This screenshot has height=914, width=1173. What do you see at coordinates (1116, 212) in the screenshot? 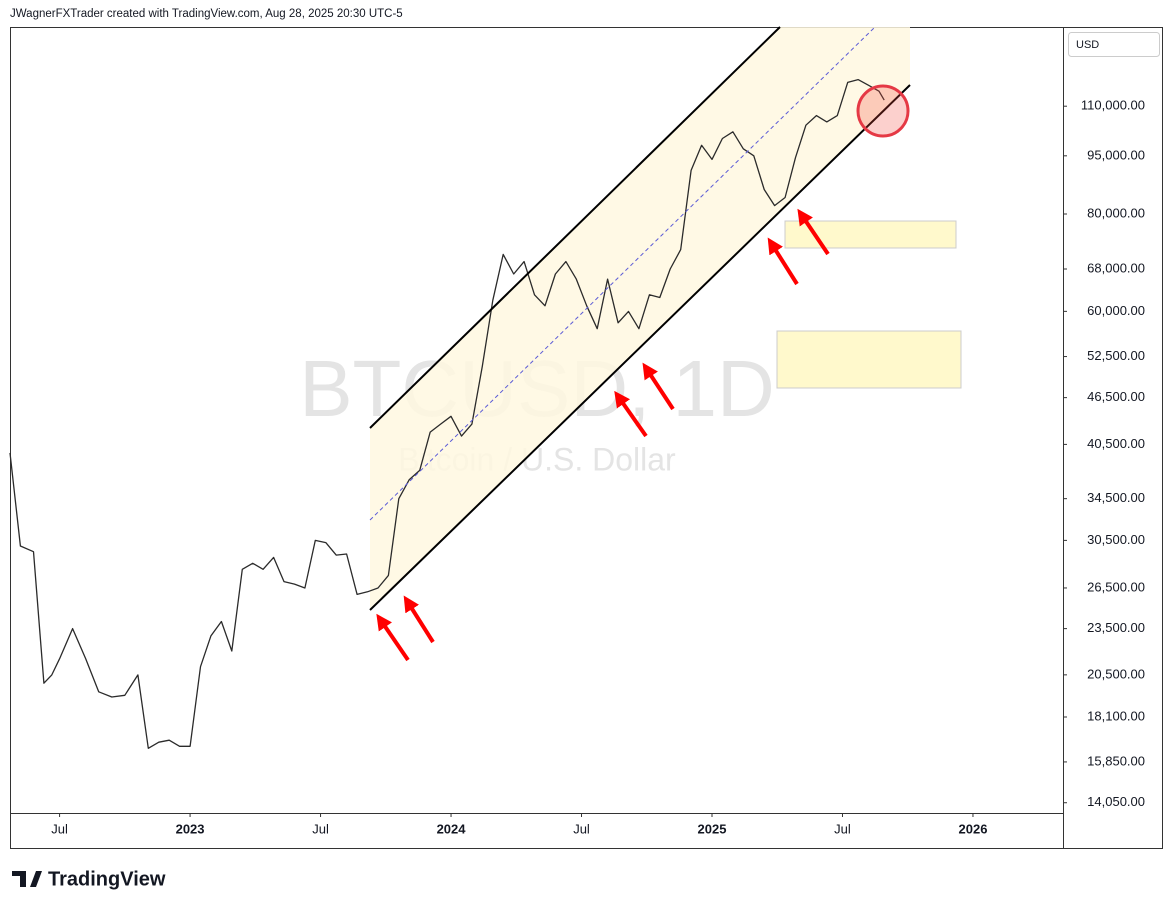
I see `y-tick-label: 80,000.00` at bounding box center [1116, 212].